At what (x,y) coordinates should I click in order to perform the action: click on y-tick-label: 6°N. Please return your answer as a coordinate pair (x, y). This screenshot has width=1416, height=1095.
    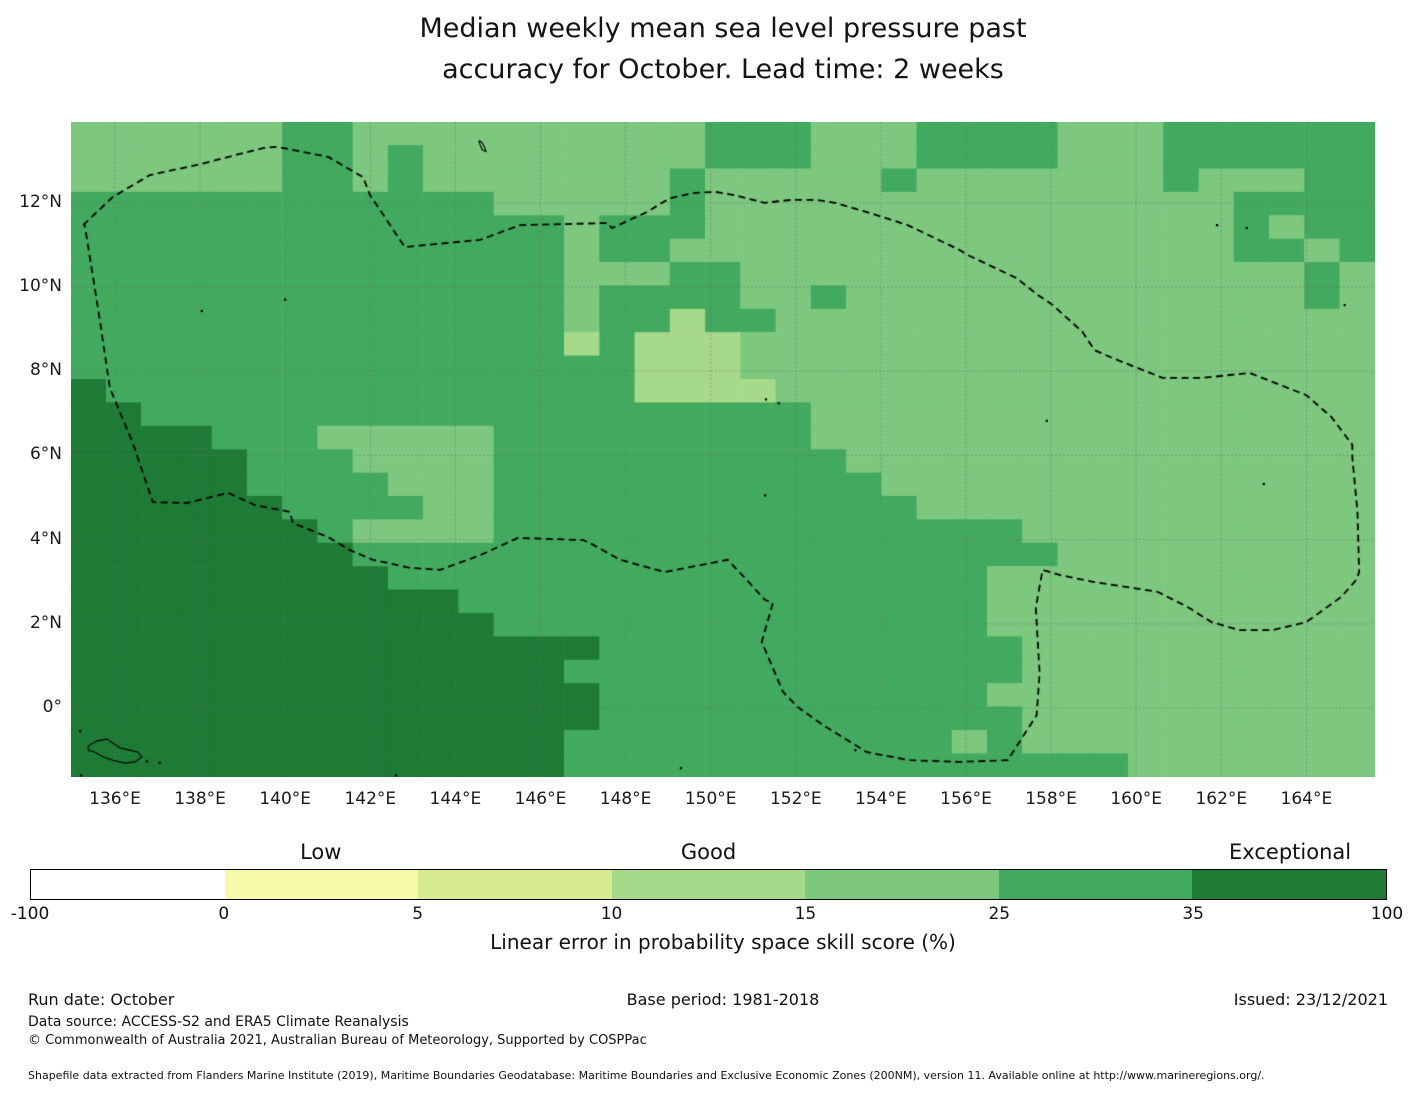
    Looking at the image, I should click on (45, 454).